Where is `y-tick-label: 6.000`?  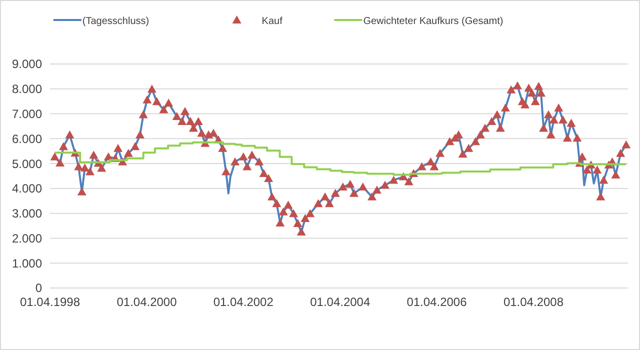 y-tick-label: 6.000 is located at coordinates (27, 139).